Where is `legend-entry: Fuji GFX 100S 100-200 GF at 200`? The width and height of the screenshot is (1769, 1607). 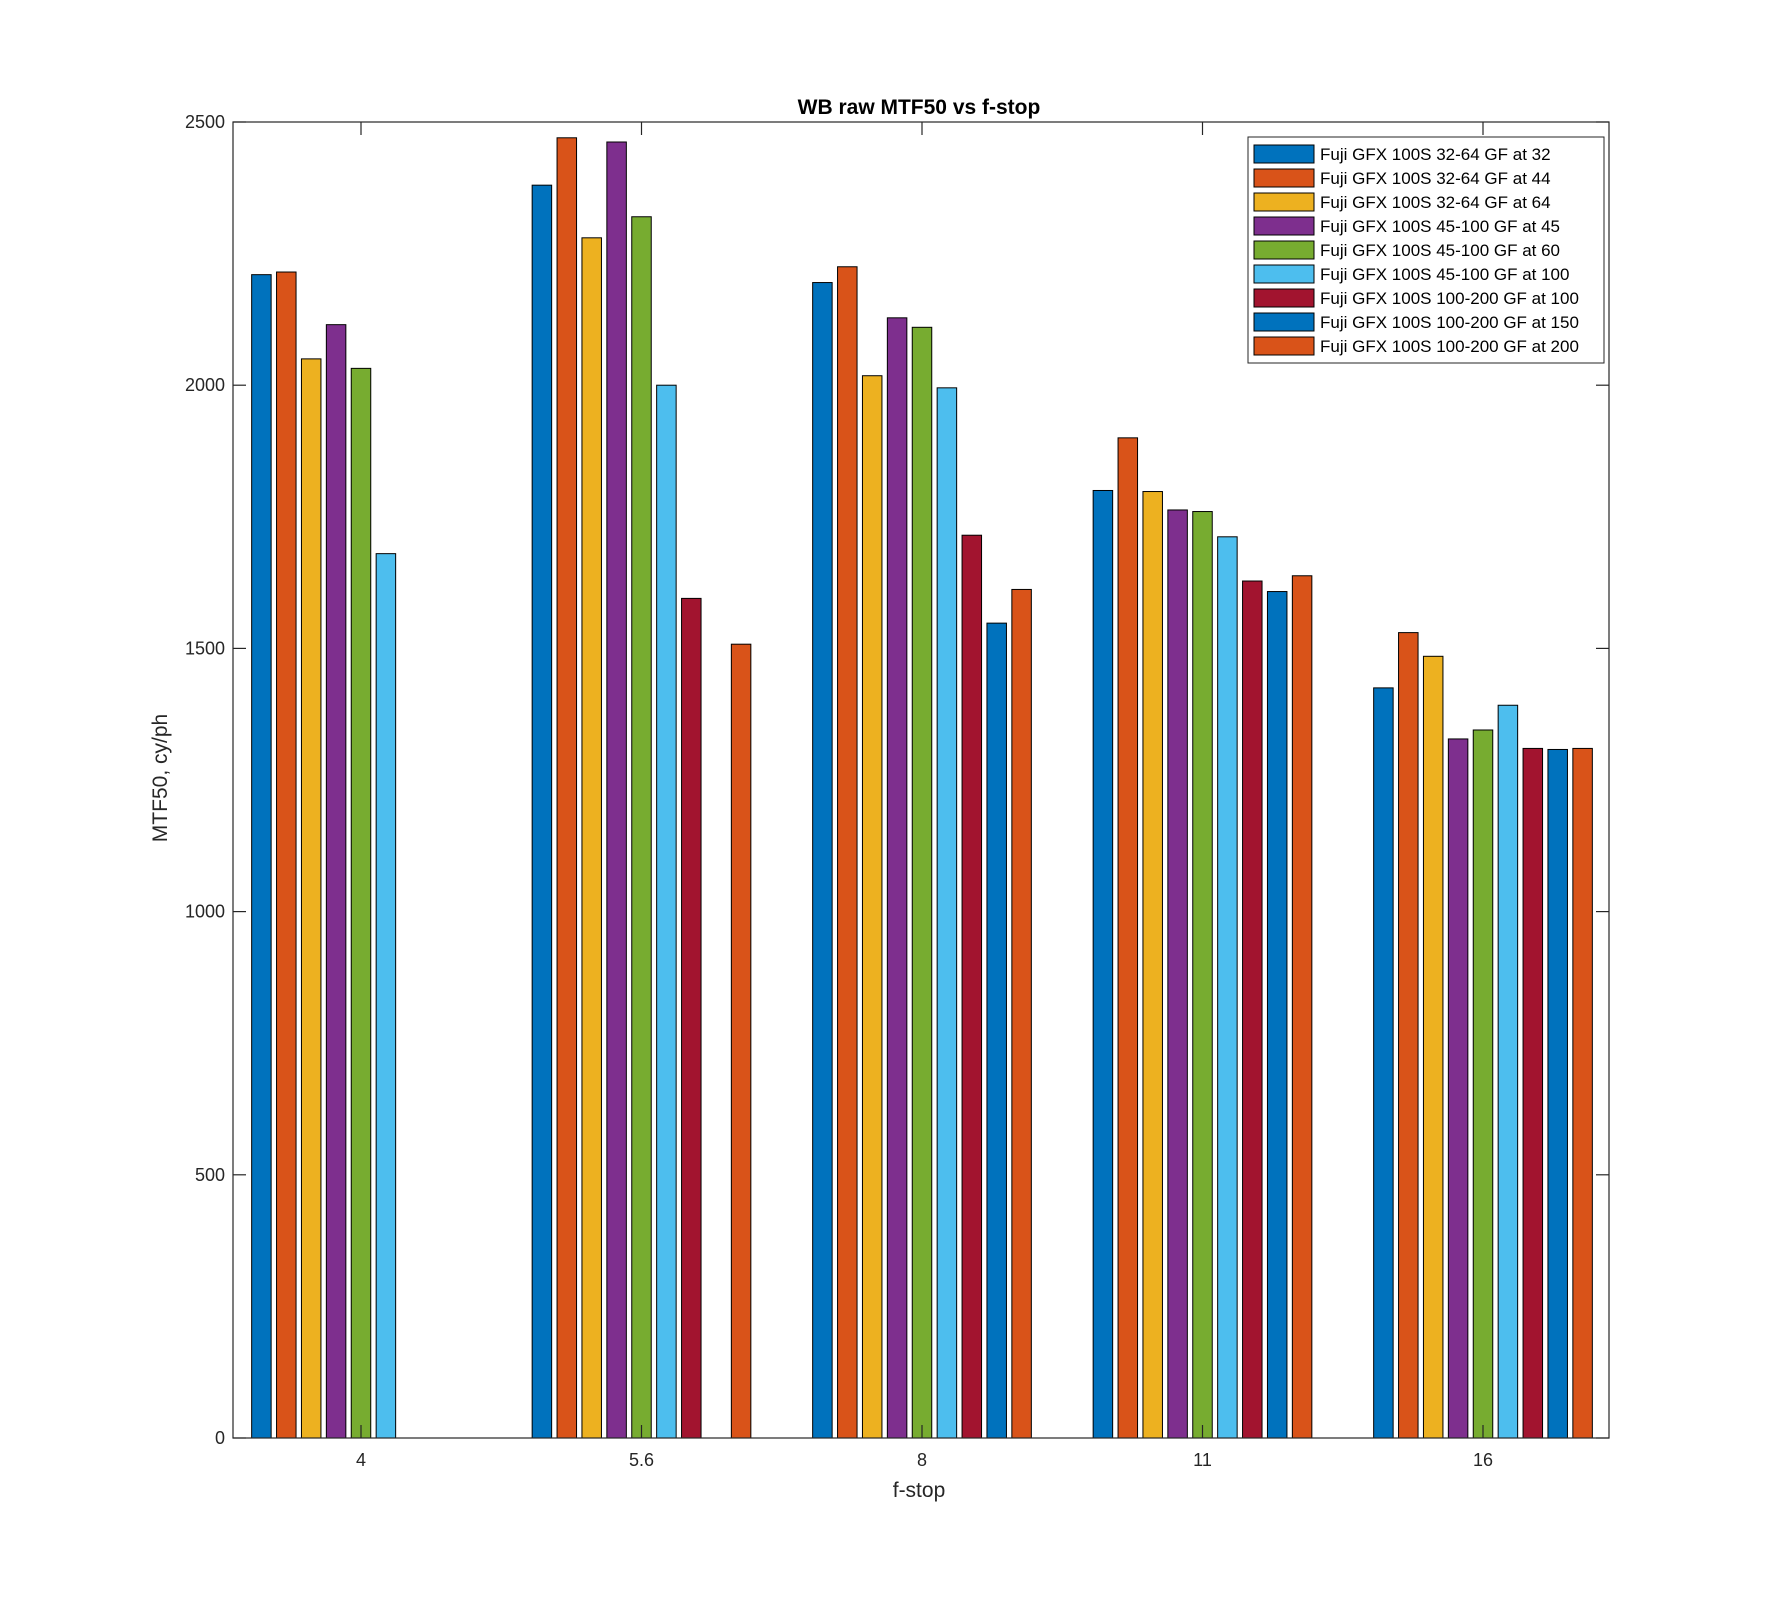
legend-entry: Fuji GFX 100S 100-200 GF at 200 is located at coordinates (1449, 346).